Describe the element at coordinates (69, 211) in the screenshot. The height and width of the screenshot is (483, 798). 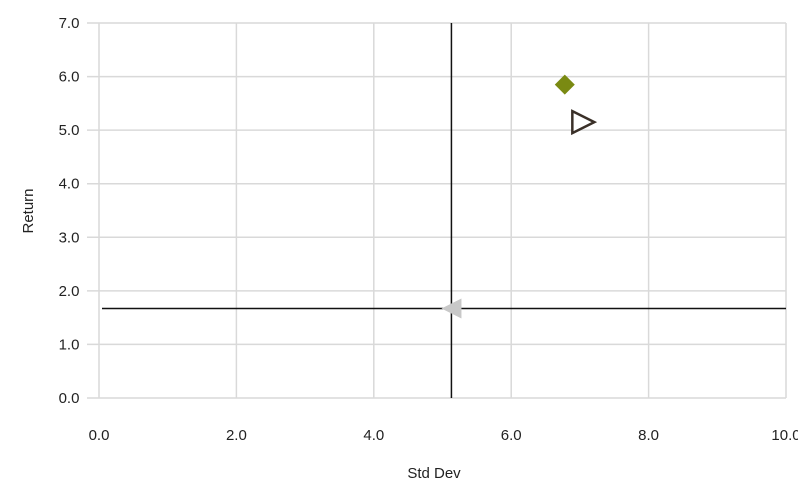
I see `y-axis-ticks: 0.0 1.0 2.0 3.0 4.0 5.0 6.0 7.0` at that location.